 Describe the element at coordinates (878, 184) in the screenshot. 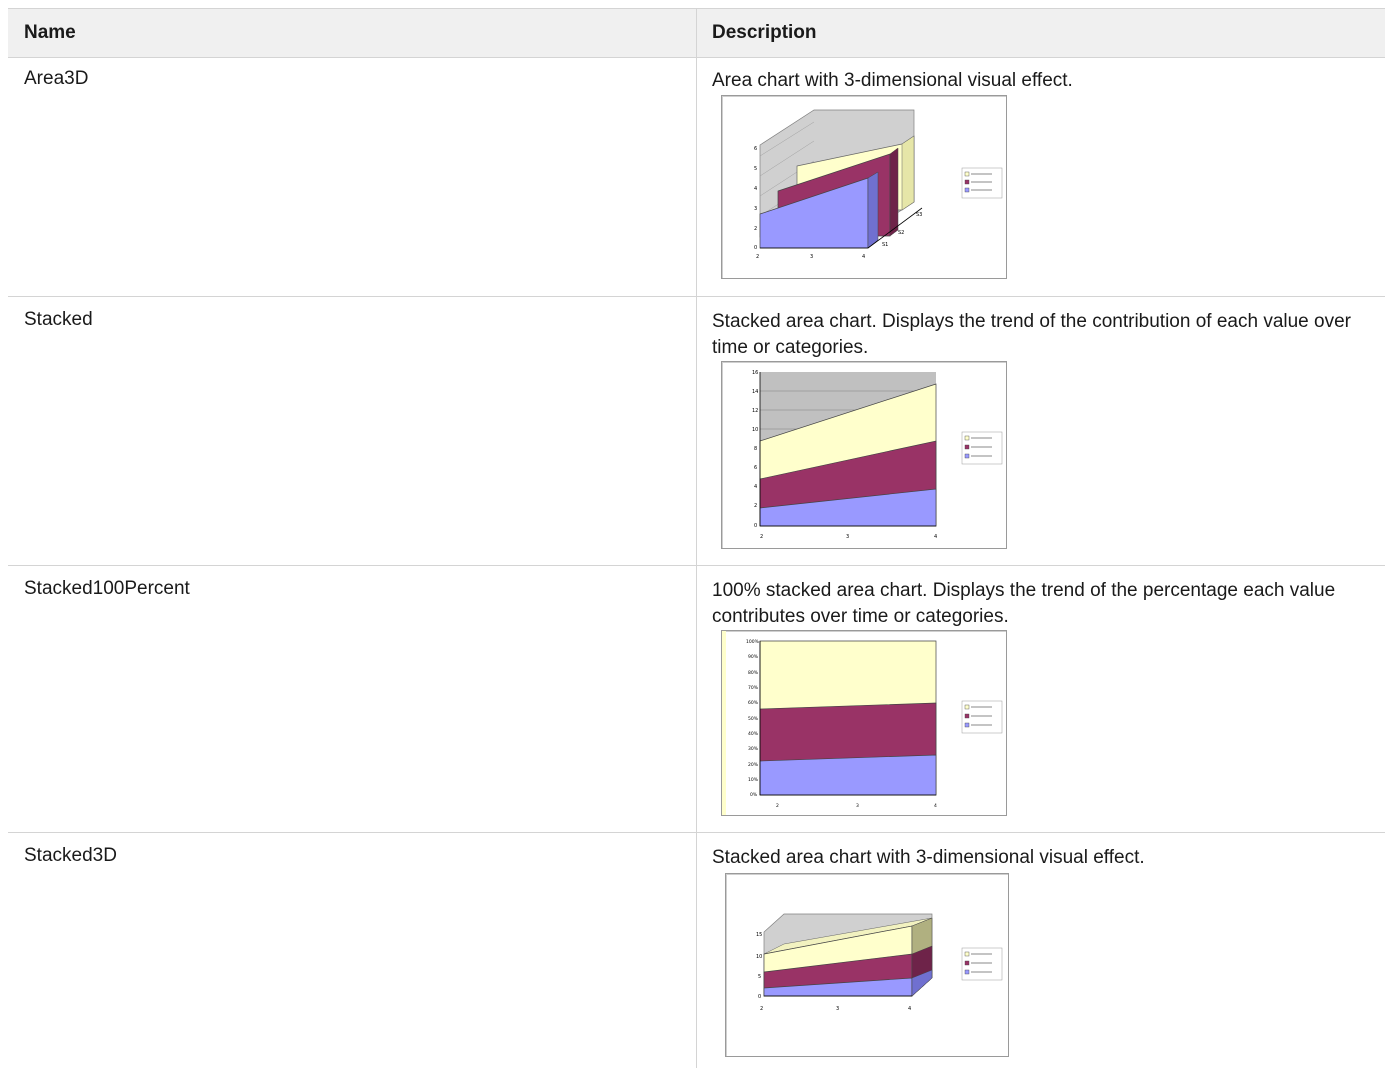

I see `area3d-chart-image: 6 5 4 3 2 0 2 3 4 S1 S2 S3` at that location.